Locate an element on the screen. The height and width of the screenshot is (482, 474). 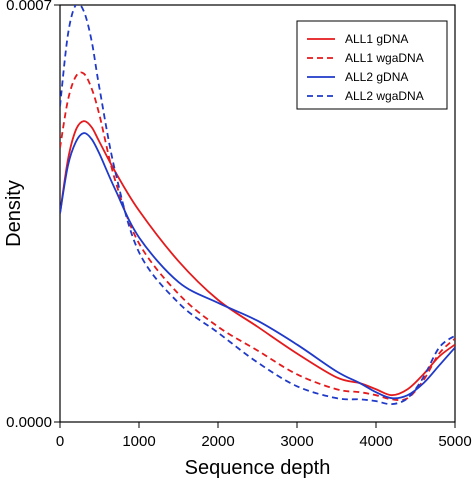
y-tick-label: 0.0000 is located at coordinates (29, 422).